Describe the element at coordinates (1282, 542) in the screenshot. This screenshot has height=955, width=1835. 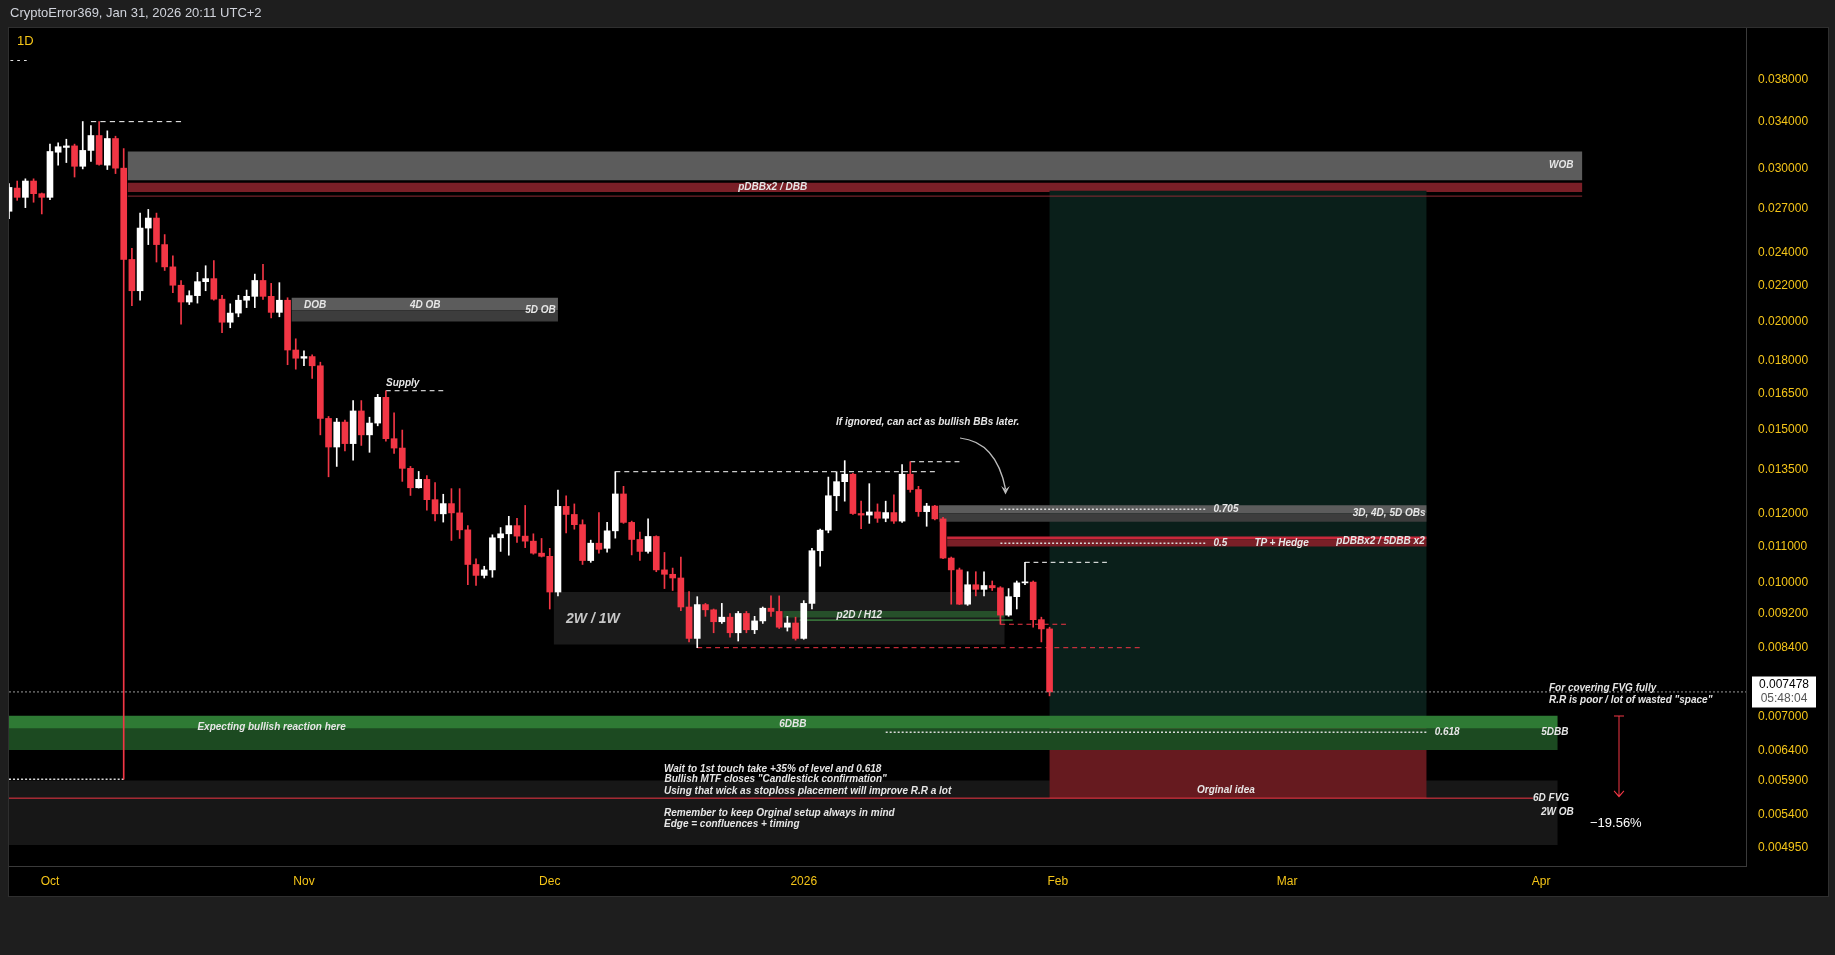
I see `annotation: TP + Hedge` at that location.